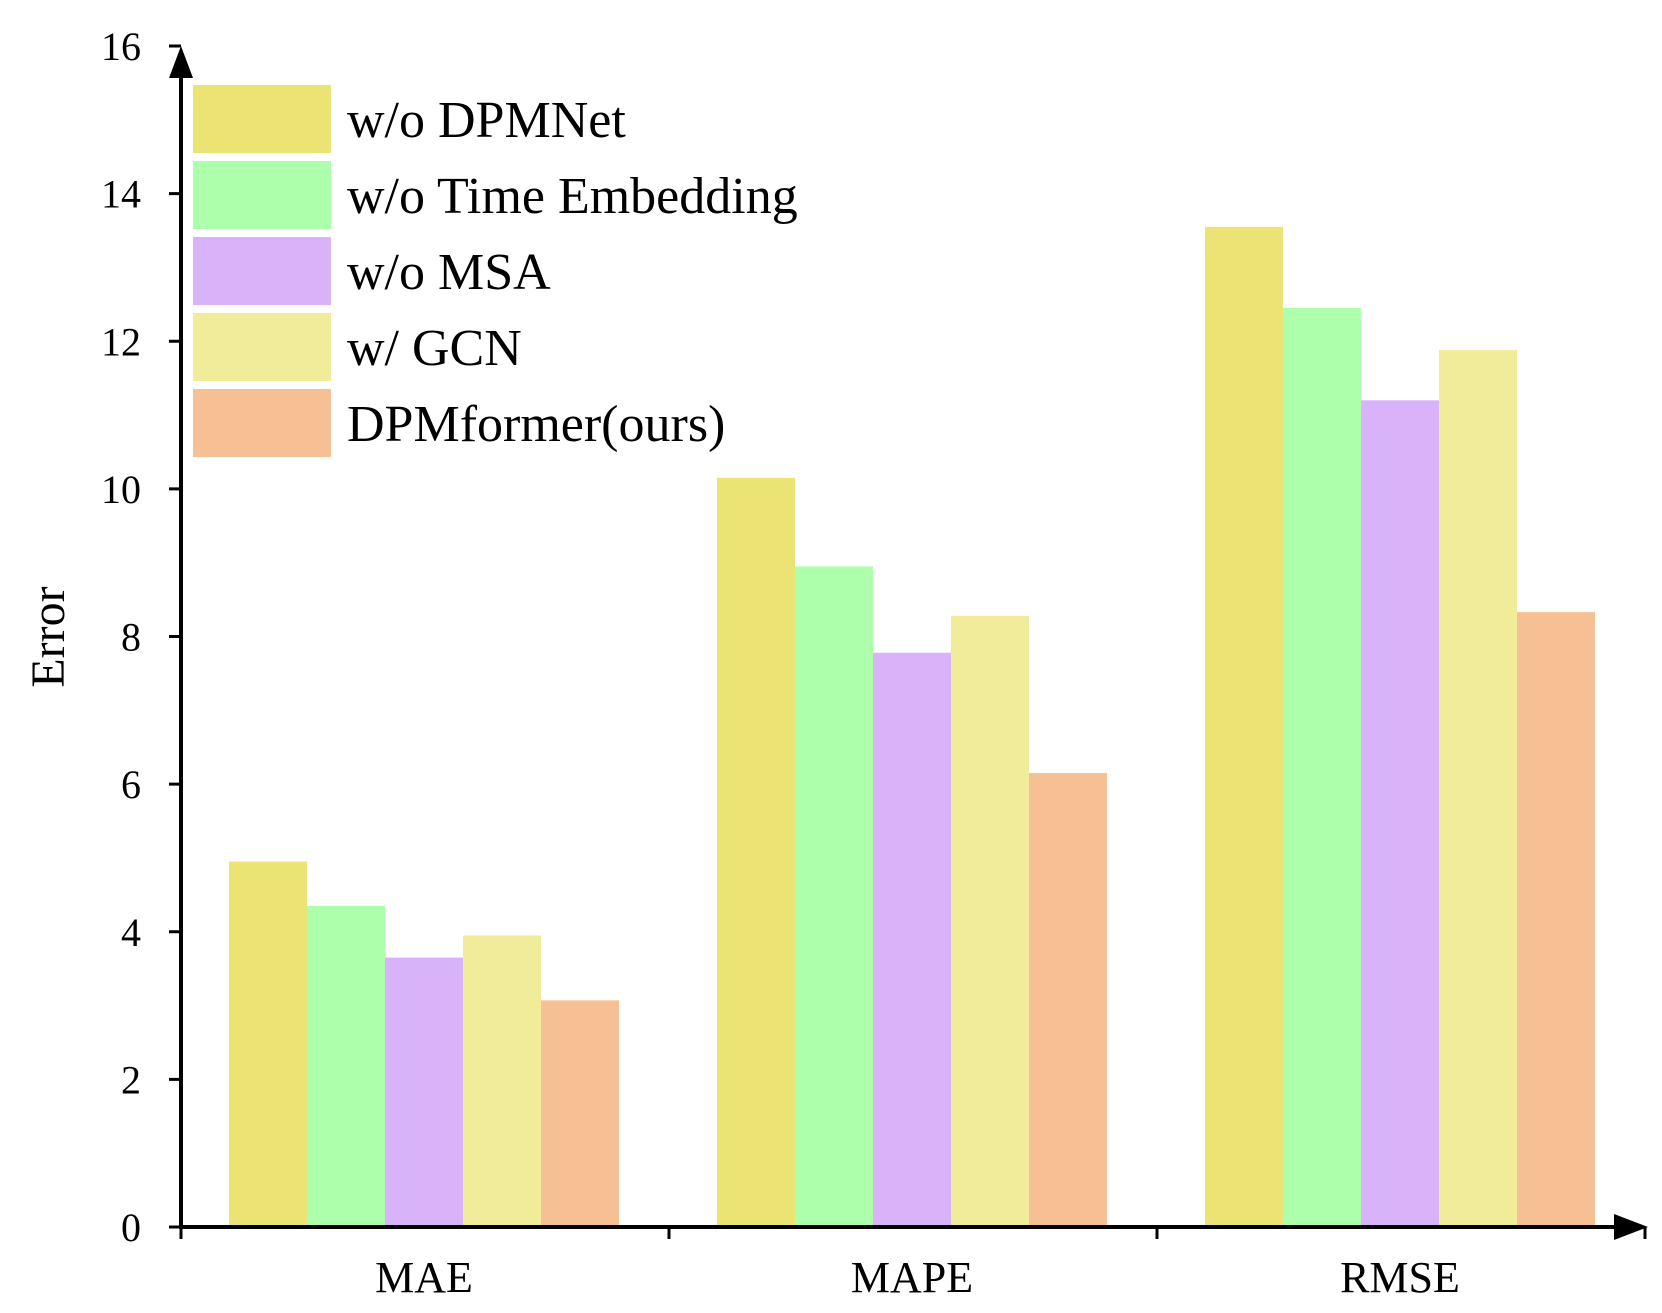  What do you see at coordinates (181, 62) in the screenshot?
I see `y-axis-arrow` at bounding box center [181, 62].